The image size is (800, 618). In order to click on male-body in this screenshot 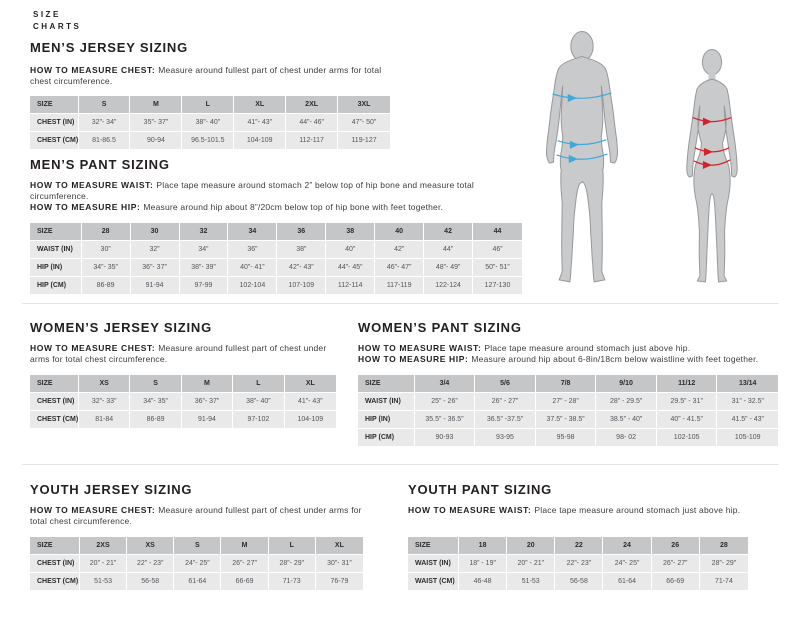, I will do `click(582, 169)`.